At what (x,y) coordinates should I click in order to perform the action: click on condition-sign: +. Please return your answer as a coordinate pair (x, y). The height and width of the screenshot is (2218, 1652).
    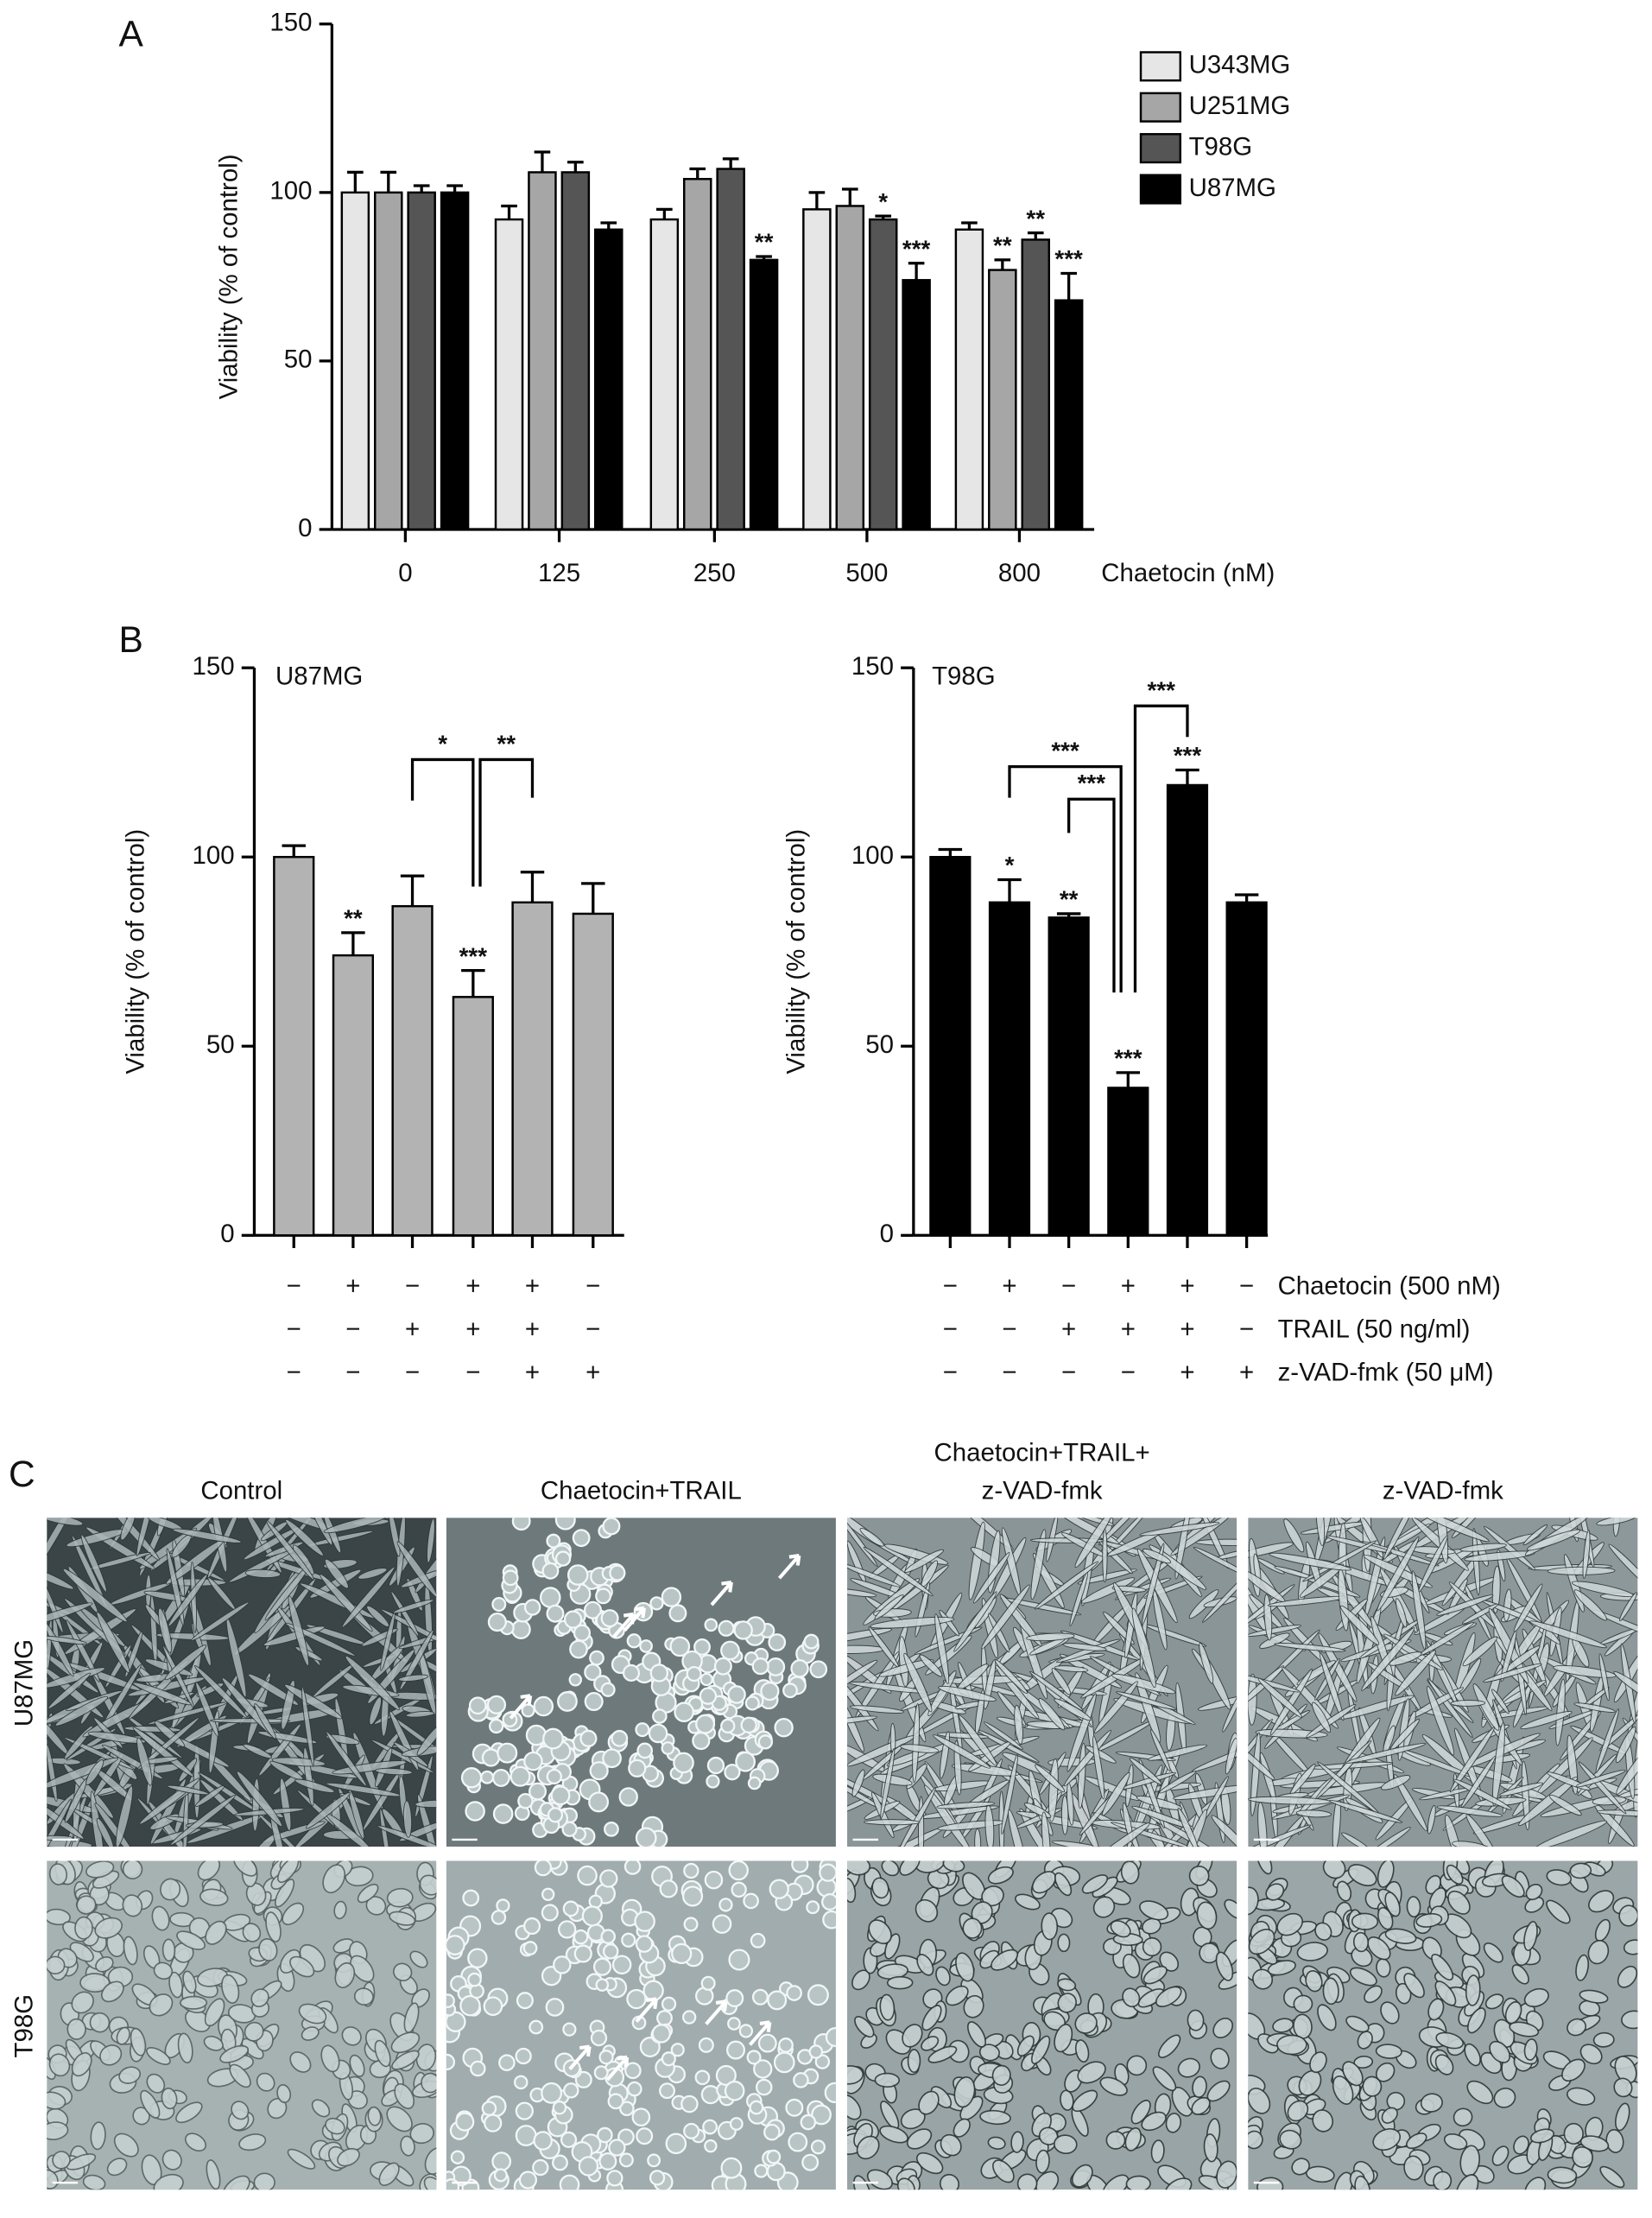
    Looking at the image, I should click on (1128, 1329).